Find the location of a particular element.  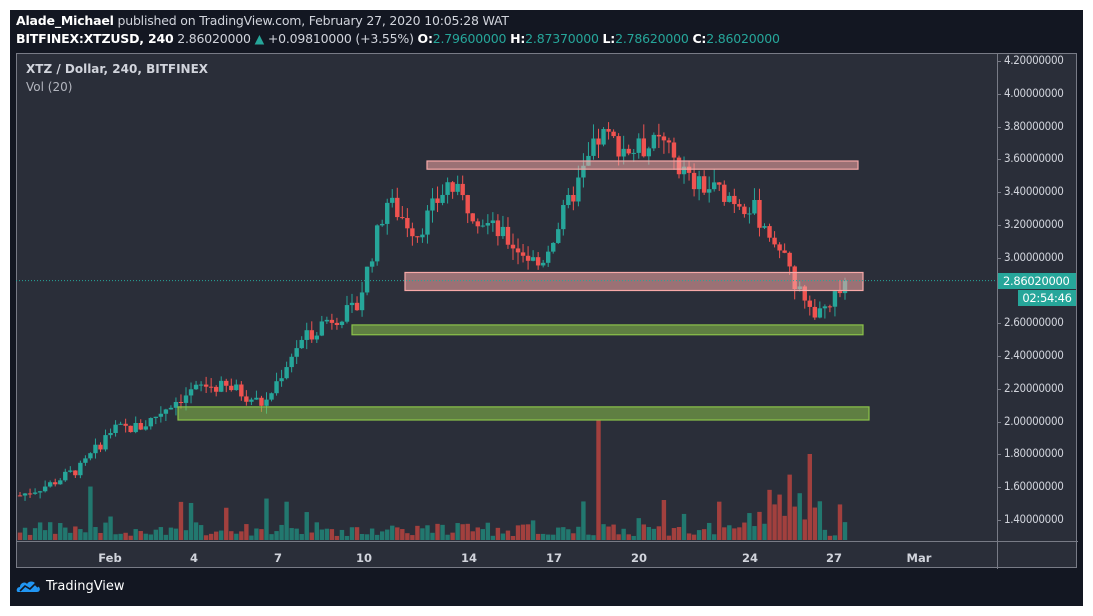

time-axis is located at coordinates (506, 555).